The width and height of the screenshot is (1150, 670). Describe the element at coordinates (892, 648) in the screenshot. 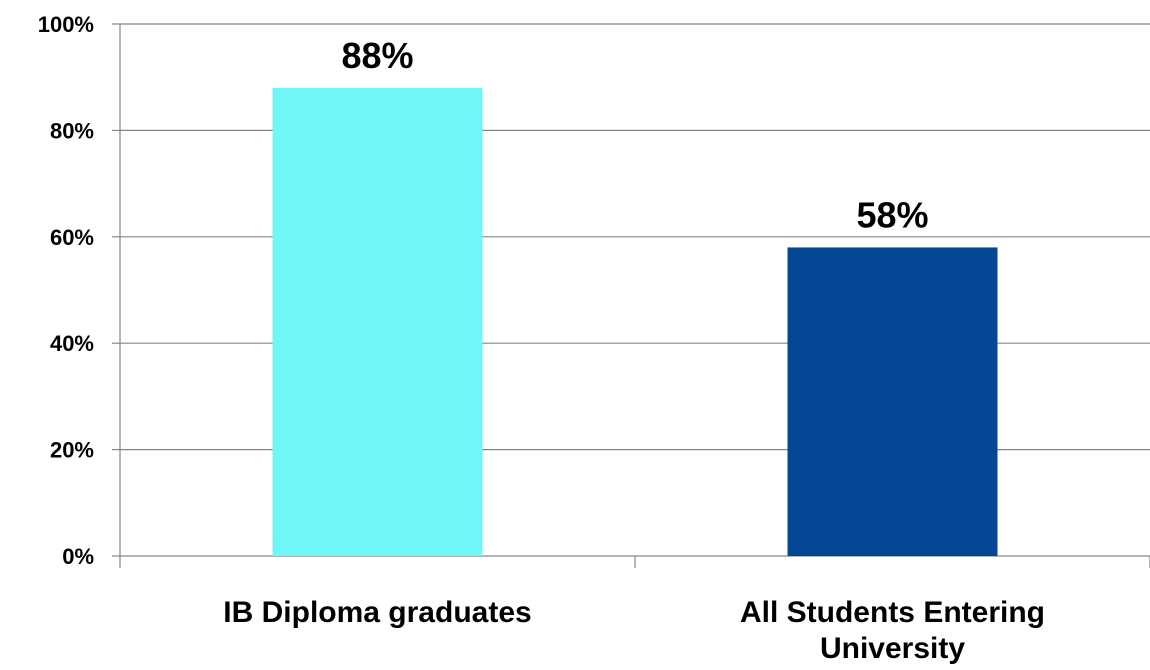

I see `x-category-label: University` at that location.